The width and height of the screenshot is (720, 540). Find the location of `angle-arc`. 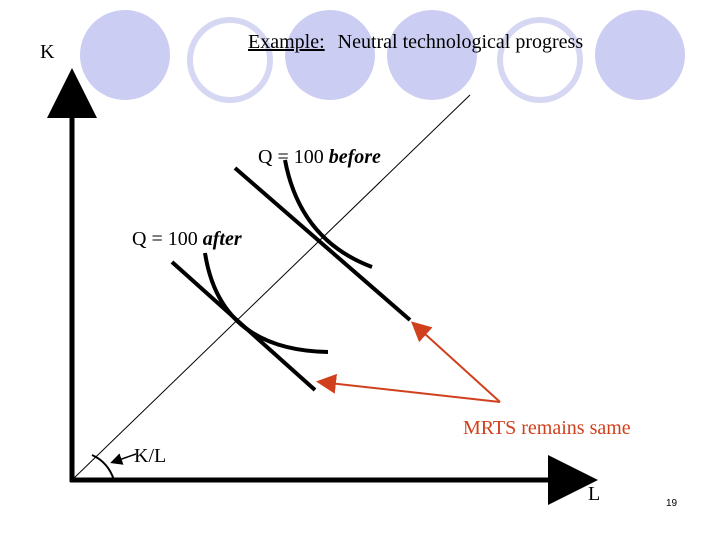

angle-arc is located at coordinates (103, 467).